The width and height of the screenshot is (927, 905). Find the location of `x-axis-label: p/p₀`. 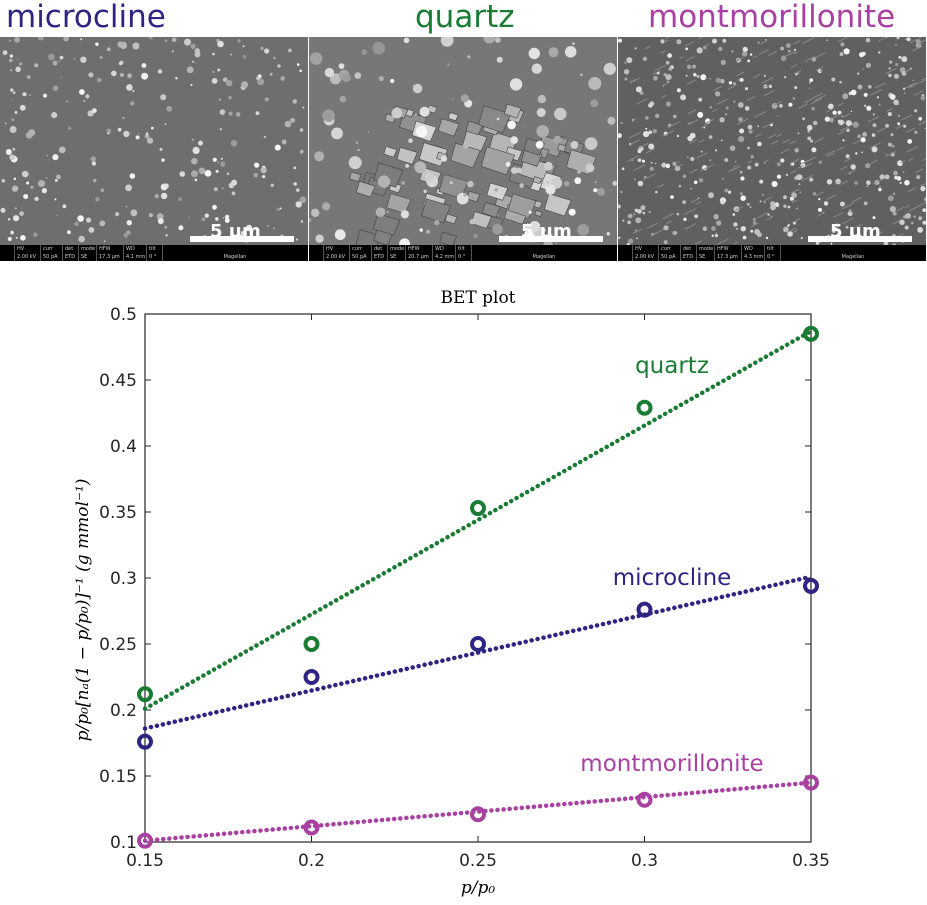

x-axis-label: p/p₀ is located at coordinates (478, 888).